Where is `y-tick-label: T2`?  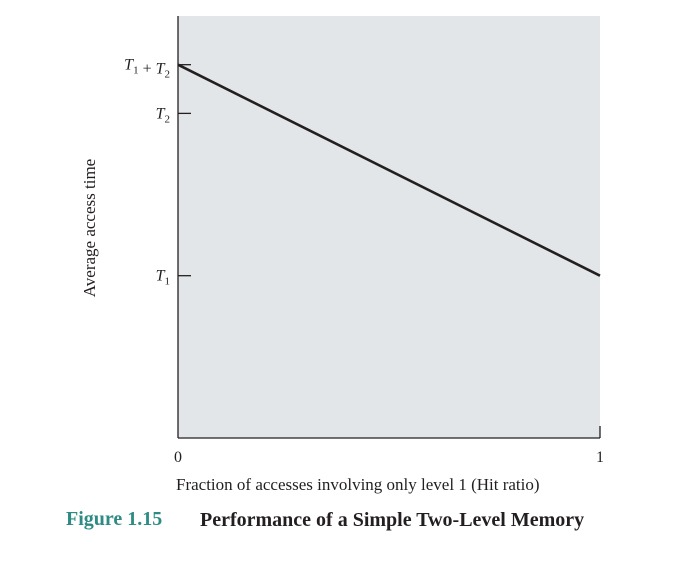 y-tick-label: T2 is located at coordinates (163, 115).